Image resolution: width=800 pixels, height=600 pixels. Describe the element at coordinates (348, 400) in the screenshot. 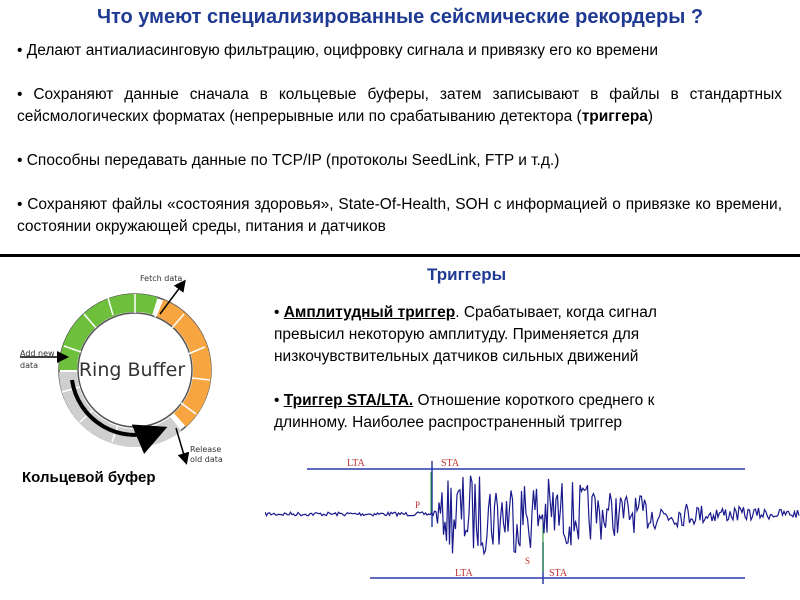

I see `trigger-sta-lta-head: Триггер STA/LTA.` at that location.